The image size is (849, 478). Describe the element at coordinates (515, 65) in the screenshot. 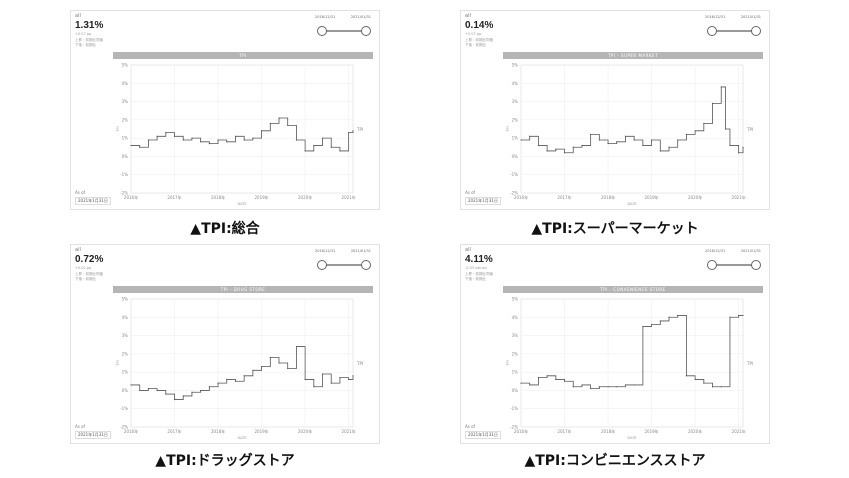

I see `y-tick-label: 5%` at that location.